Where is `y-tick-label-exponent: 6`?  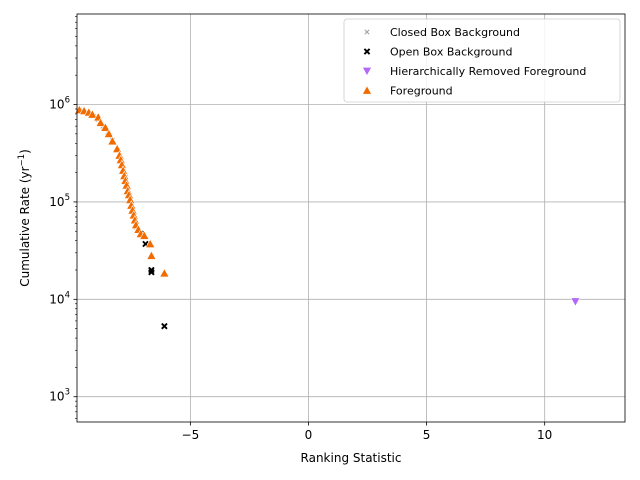 y-tick-label-exponent: 6 is located at coordinates (67, 101).